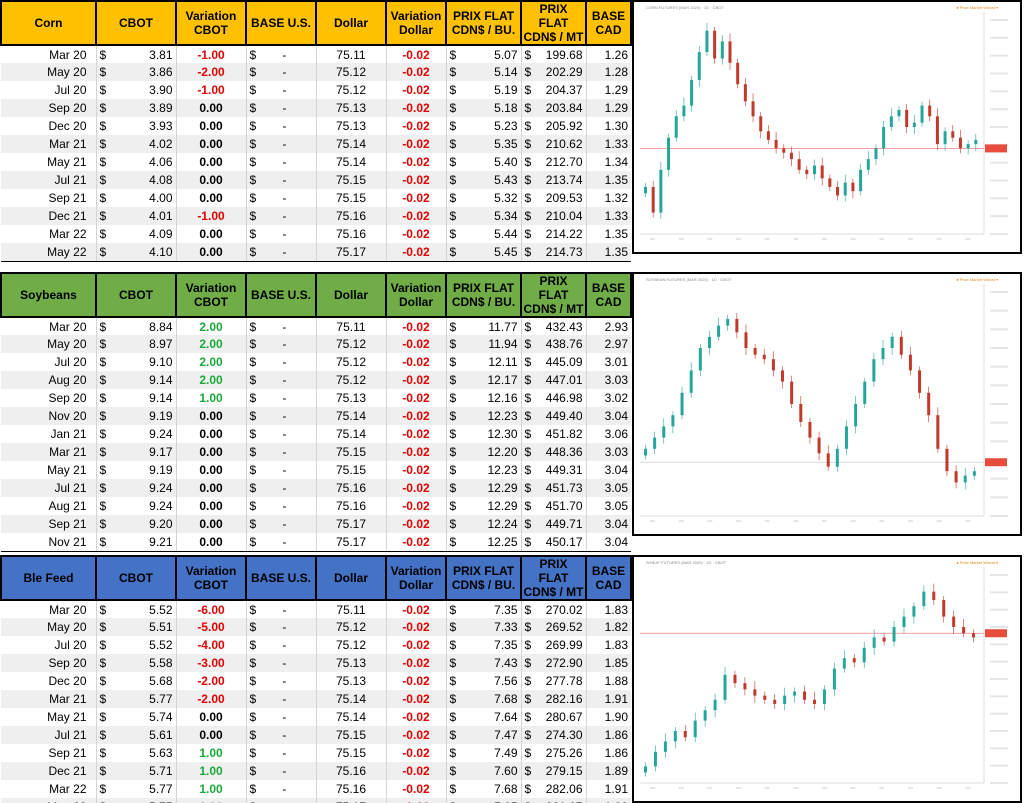  I want to click on dollar: 75.16, so click(350, 216).